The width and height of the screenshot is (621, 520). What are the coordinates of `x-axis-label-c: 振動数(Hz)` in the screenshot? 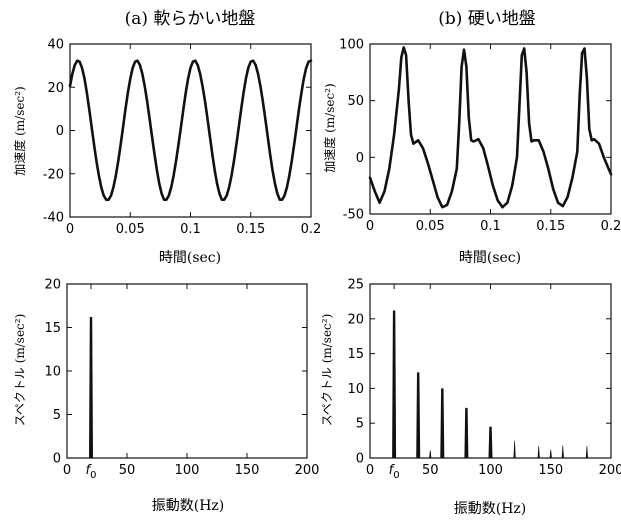 It's located at (188, 506).